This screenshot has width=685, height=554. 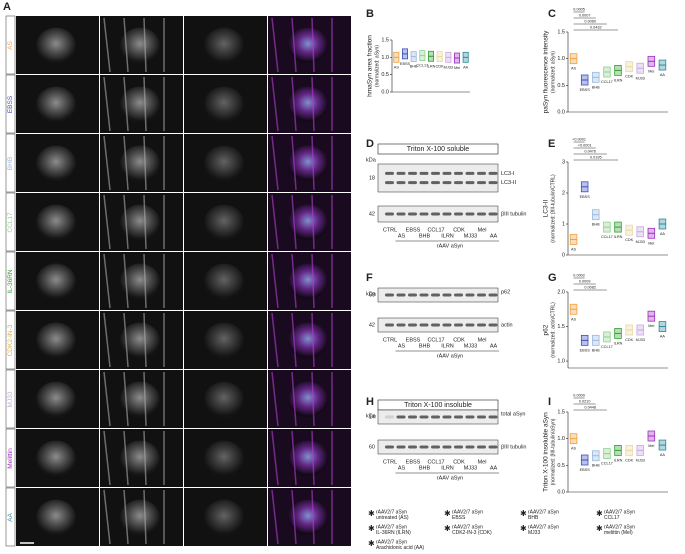 I want to click on category-label: AA, so click(x=663, y=75).